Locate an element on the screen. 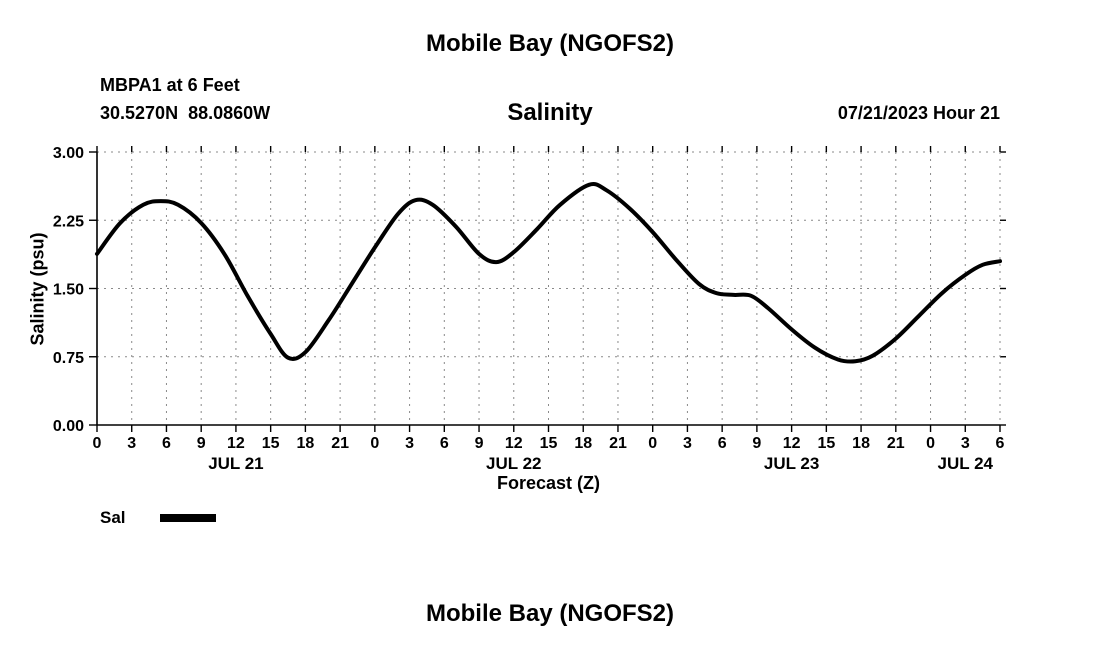 The width and height of the screenshot is (1100, 650). legend: Sal is located at coordinates (158, 518).